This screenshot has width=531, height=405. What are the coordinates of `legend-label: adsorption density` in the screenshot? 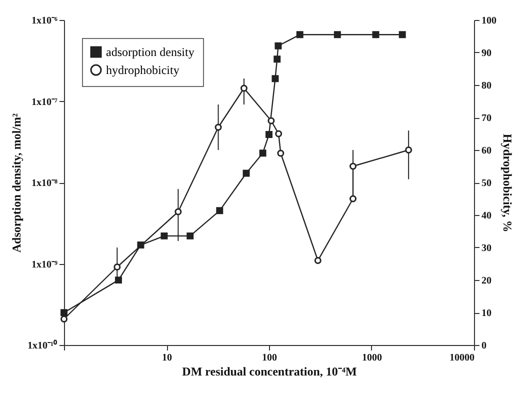 It's located at (150, 52).